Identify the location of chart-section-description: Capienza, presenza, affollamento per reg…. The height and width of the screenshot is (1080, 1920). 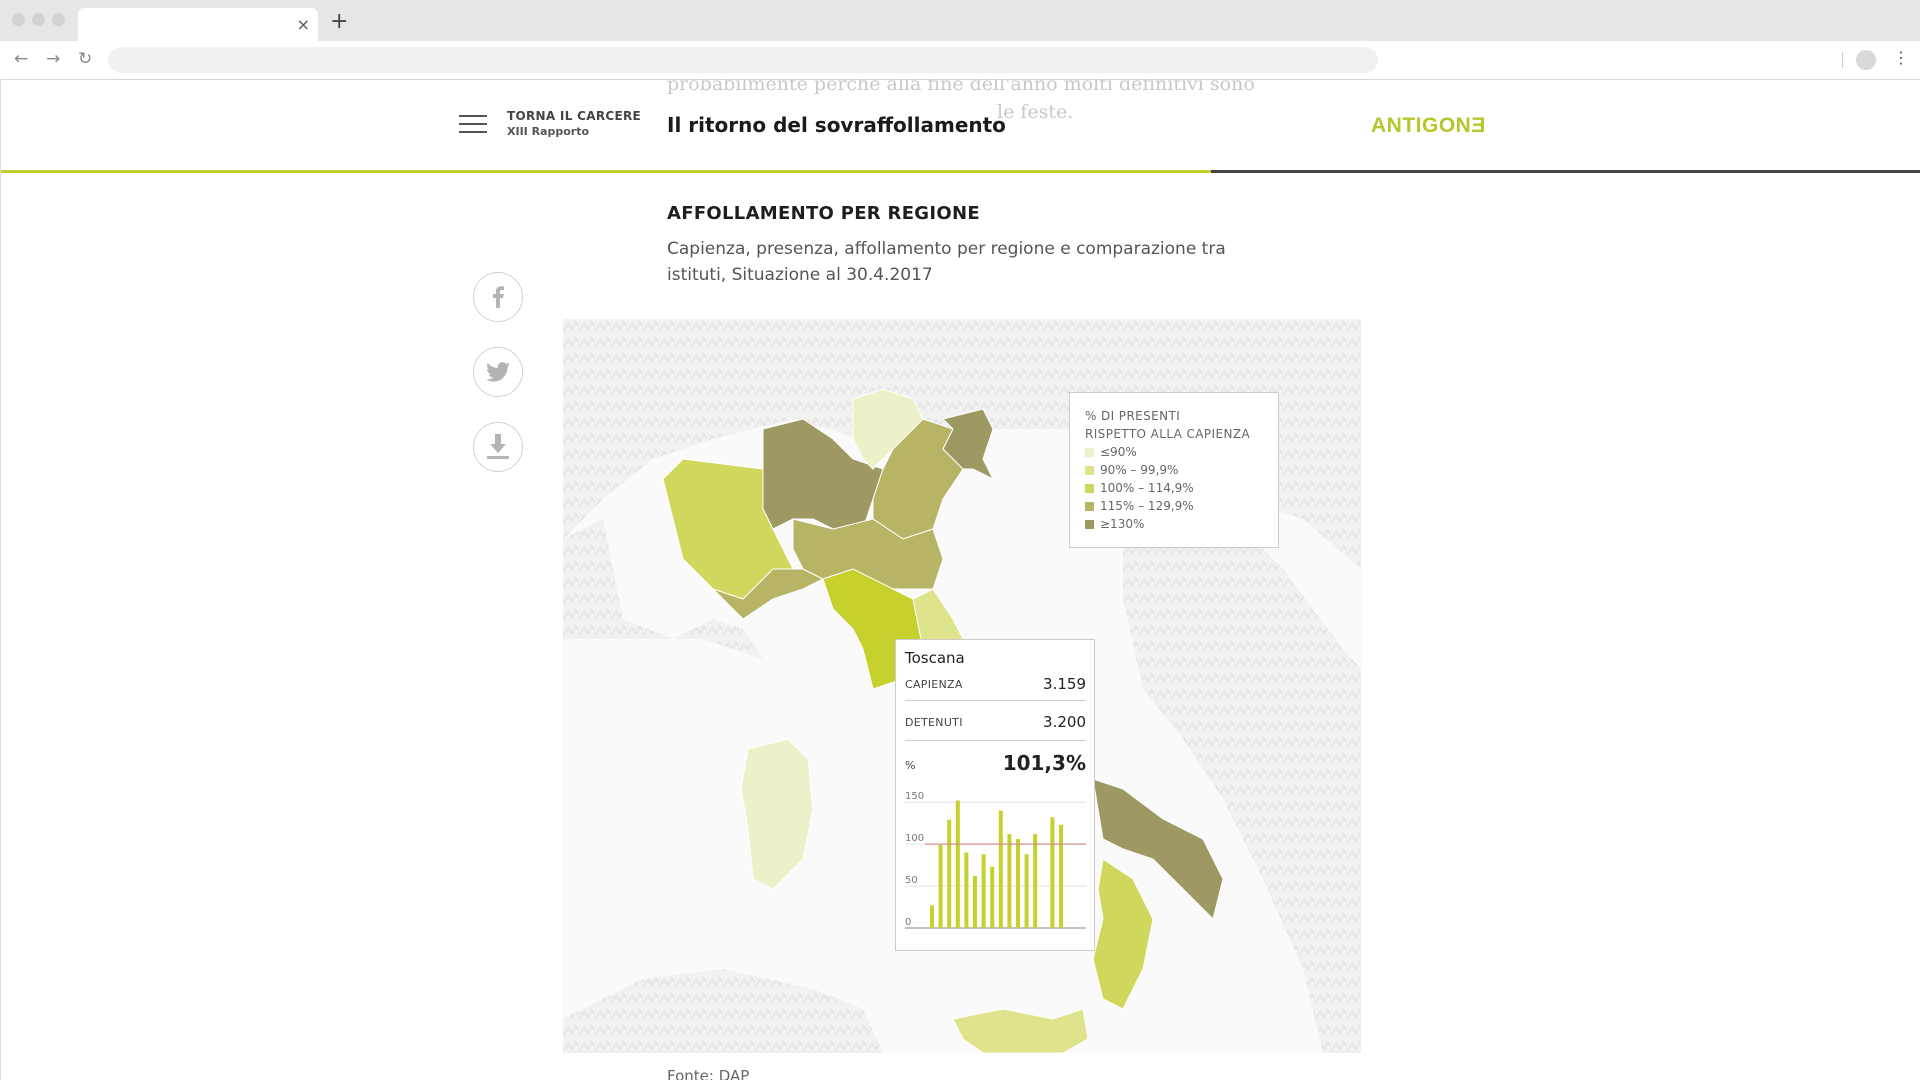
(946, 262).